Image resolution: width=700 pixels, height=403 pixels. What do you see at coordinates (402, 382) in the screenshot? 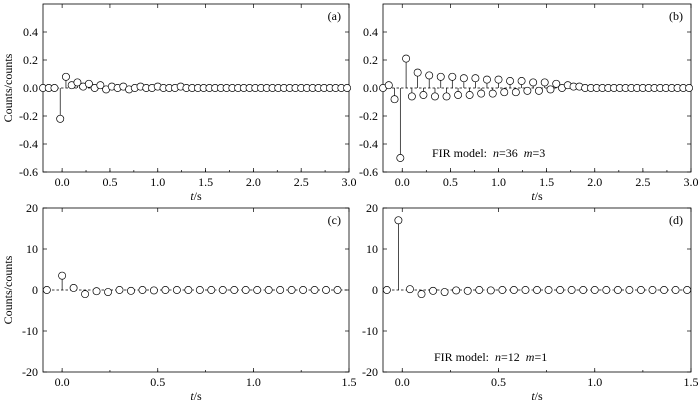
I see `x-tick-label: 0.0` at bounding box center [402, 382].